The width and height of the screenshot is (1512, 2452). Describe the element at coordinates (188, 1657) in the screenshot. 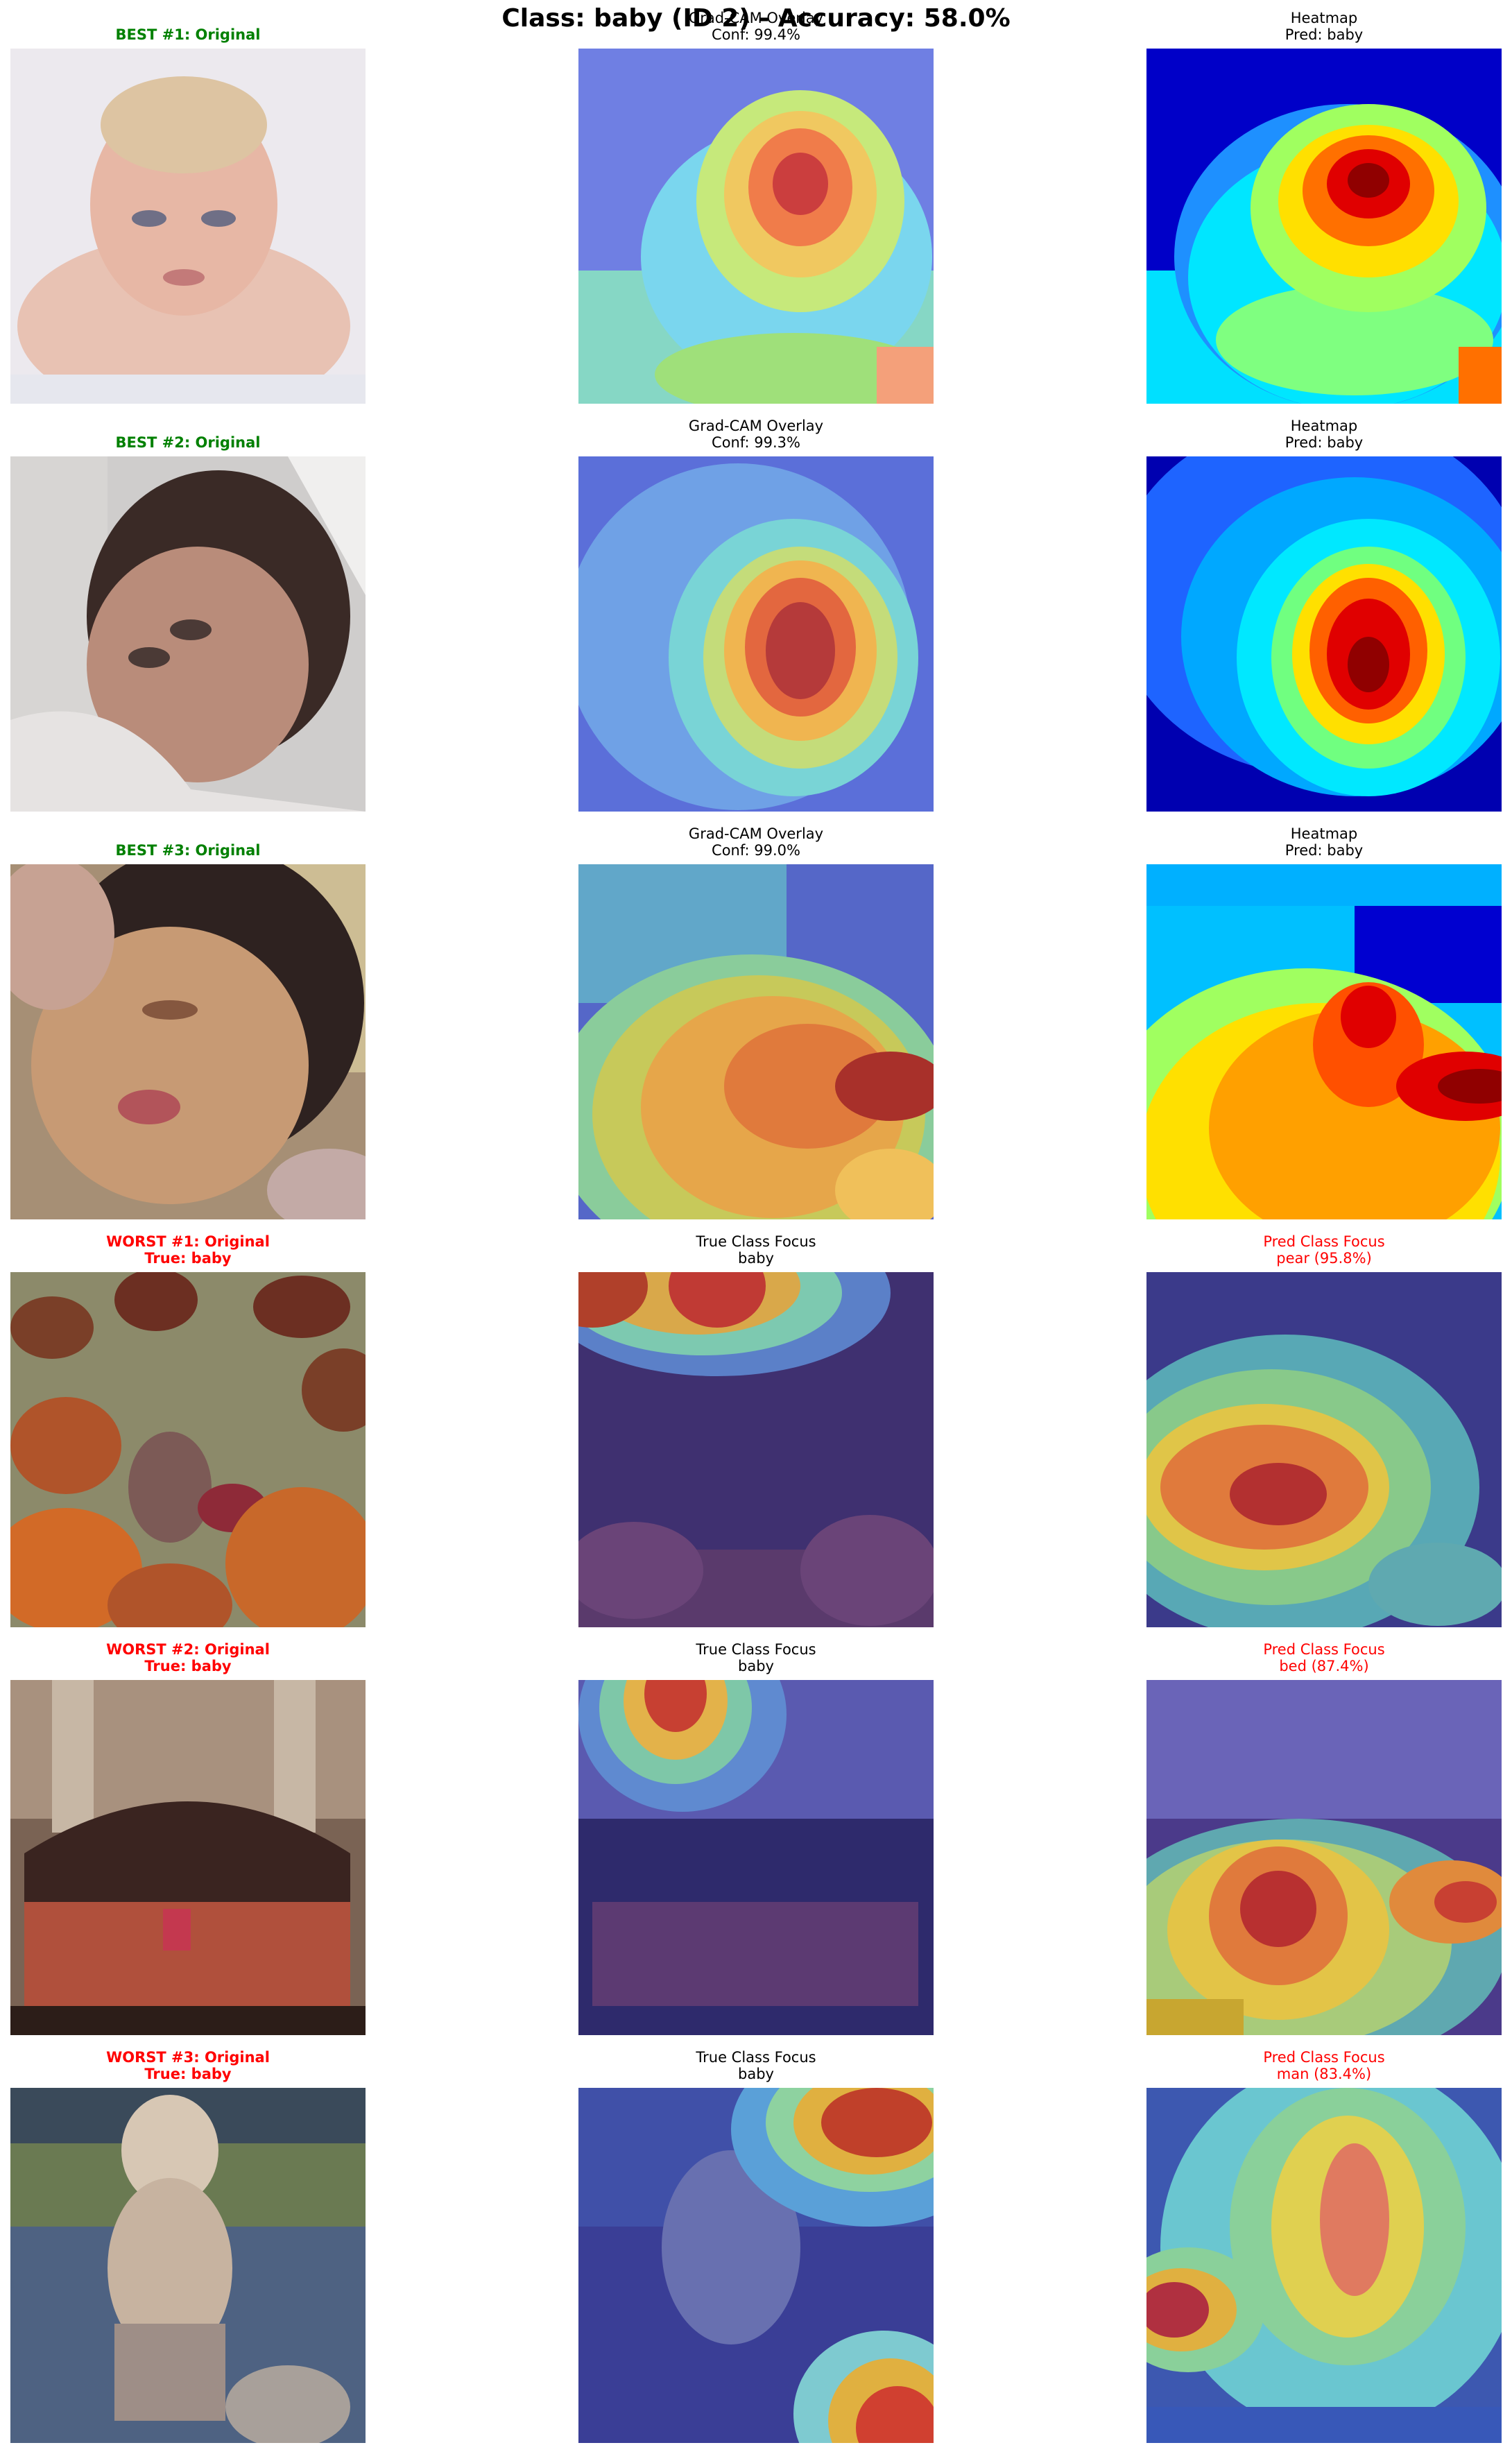

I see `row-5-original-title: WORST #2: Original True: baby` at that location.